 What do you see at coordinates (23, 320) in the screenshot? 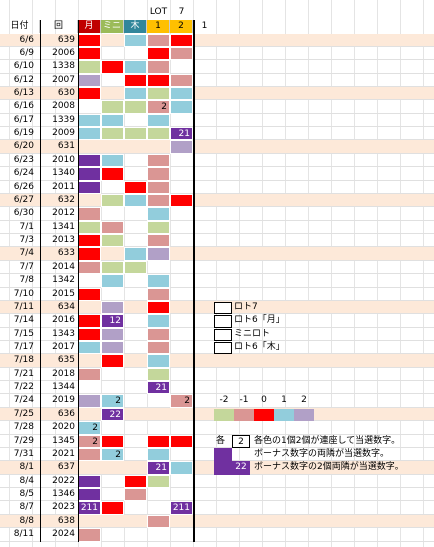
I see `date-cell: 7/14` at bounding box center [23, 320].